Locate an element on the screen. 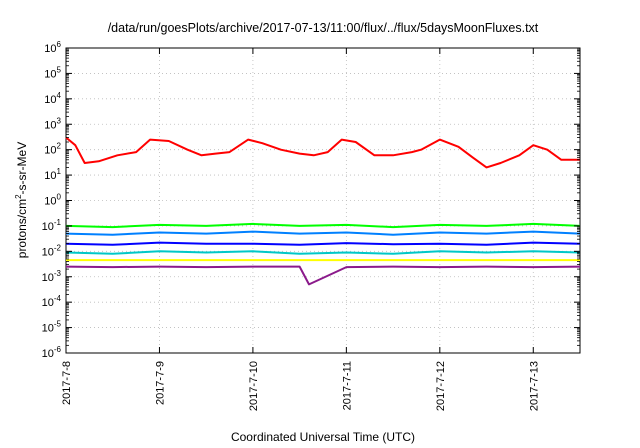  y-tick-label: 10⁻¹ is located at coordinates (52, 225).